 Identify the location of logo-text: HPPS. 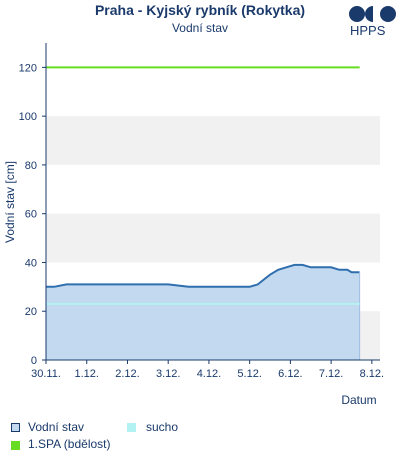
(368, 30).